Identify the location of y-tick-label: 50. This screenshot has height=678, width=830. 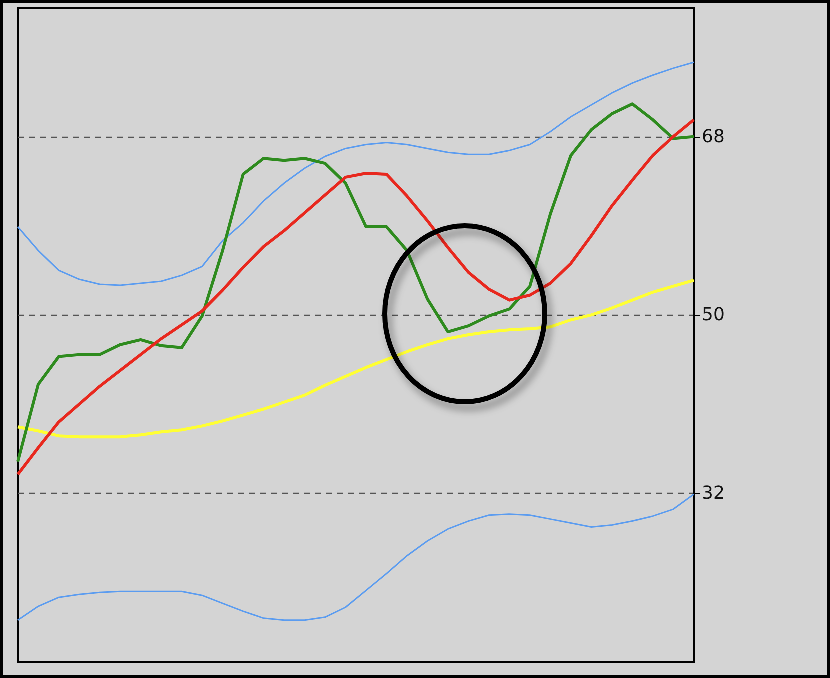
(713, 315).